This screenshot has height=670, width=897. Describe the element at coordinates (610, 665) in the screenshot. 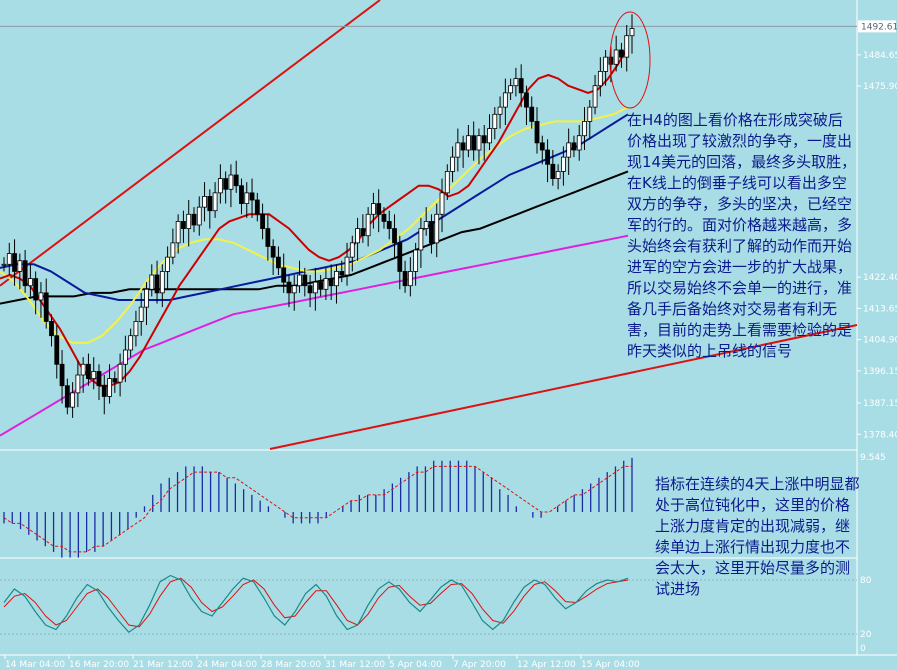

I see `time-tick-label: 15 Apr 04:00` at that location.